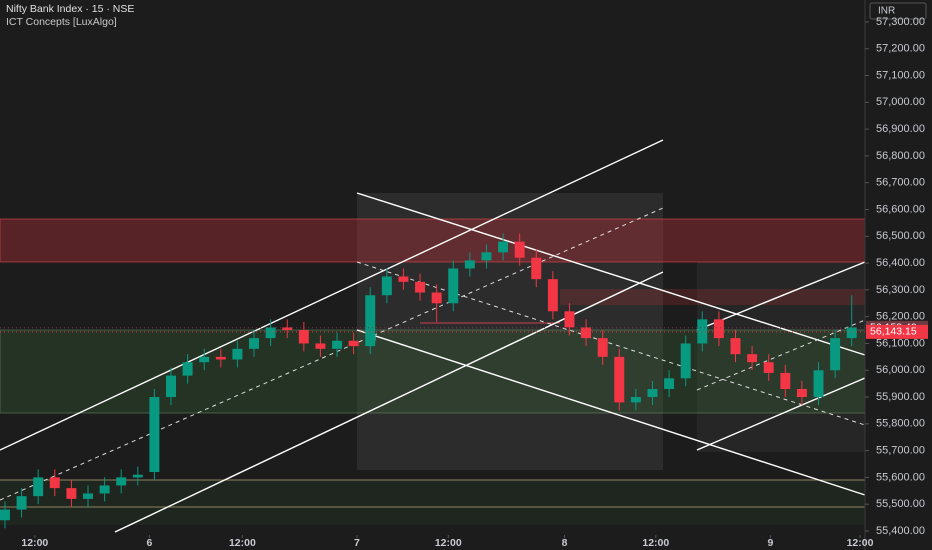 Image resolution: width=932 pixels, height=550 pixels. Describe the element at coordinates (900, 129) in the screenshot. I see `y-tick-label: 56,900.00` at that location.